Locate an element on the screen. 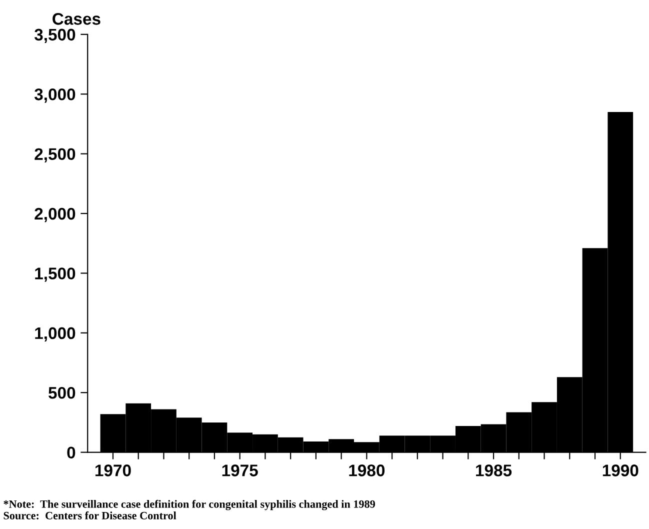 Image resolution: width=649 pixels, height=529 pixels. y-axis-title: Cases is located at coordinates (76, 19).